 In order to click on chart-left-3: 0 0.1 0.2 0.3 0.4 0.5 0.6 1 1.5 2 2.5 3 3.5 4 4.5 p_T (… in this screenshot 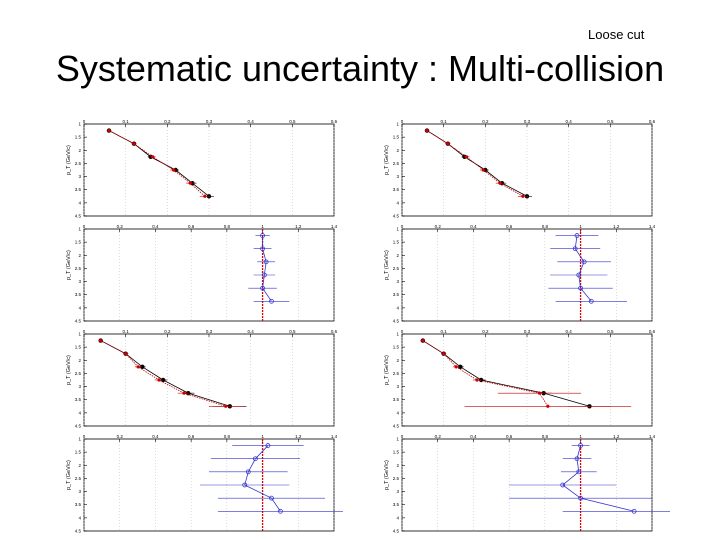, I will do `click(207, 380)`.